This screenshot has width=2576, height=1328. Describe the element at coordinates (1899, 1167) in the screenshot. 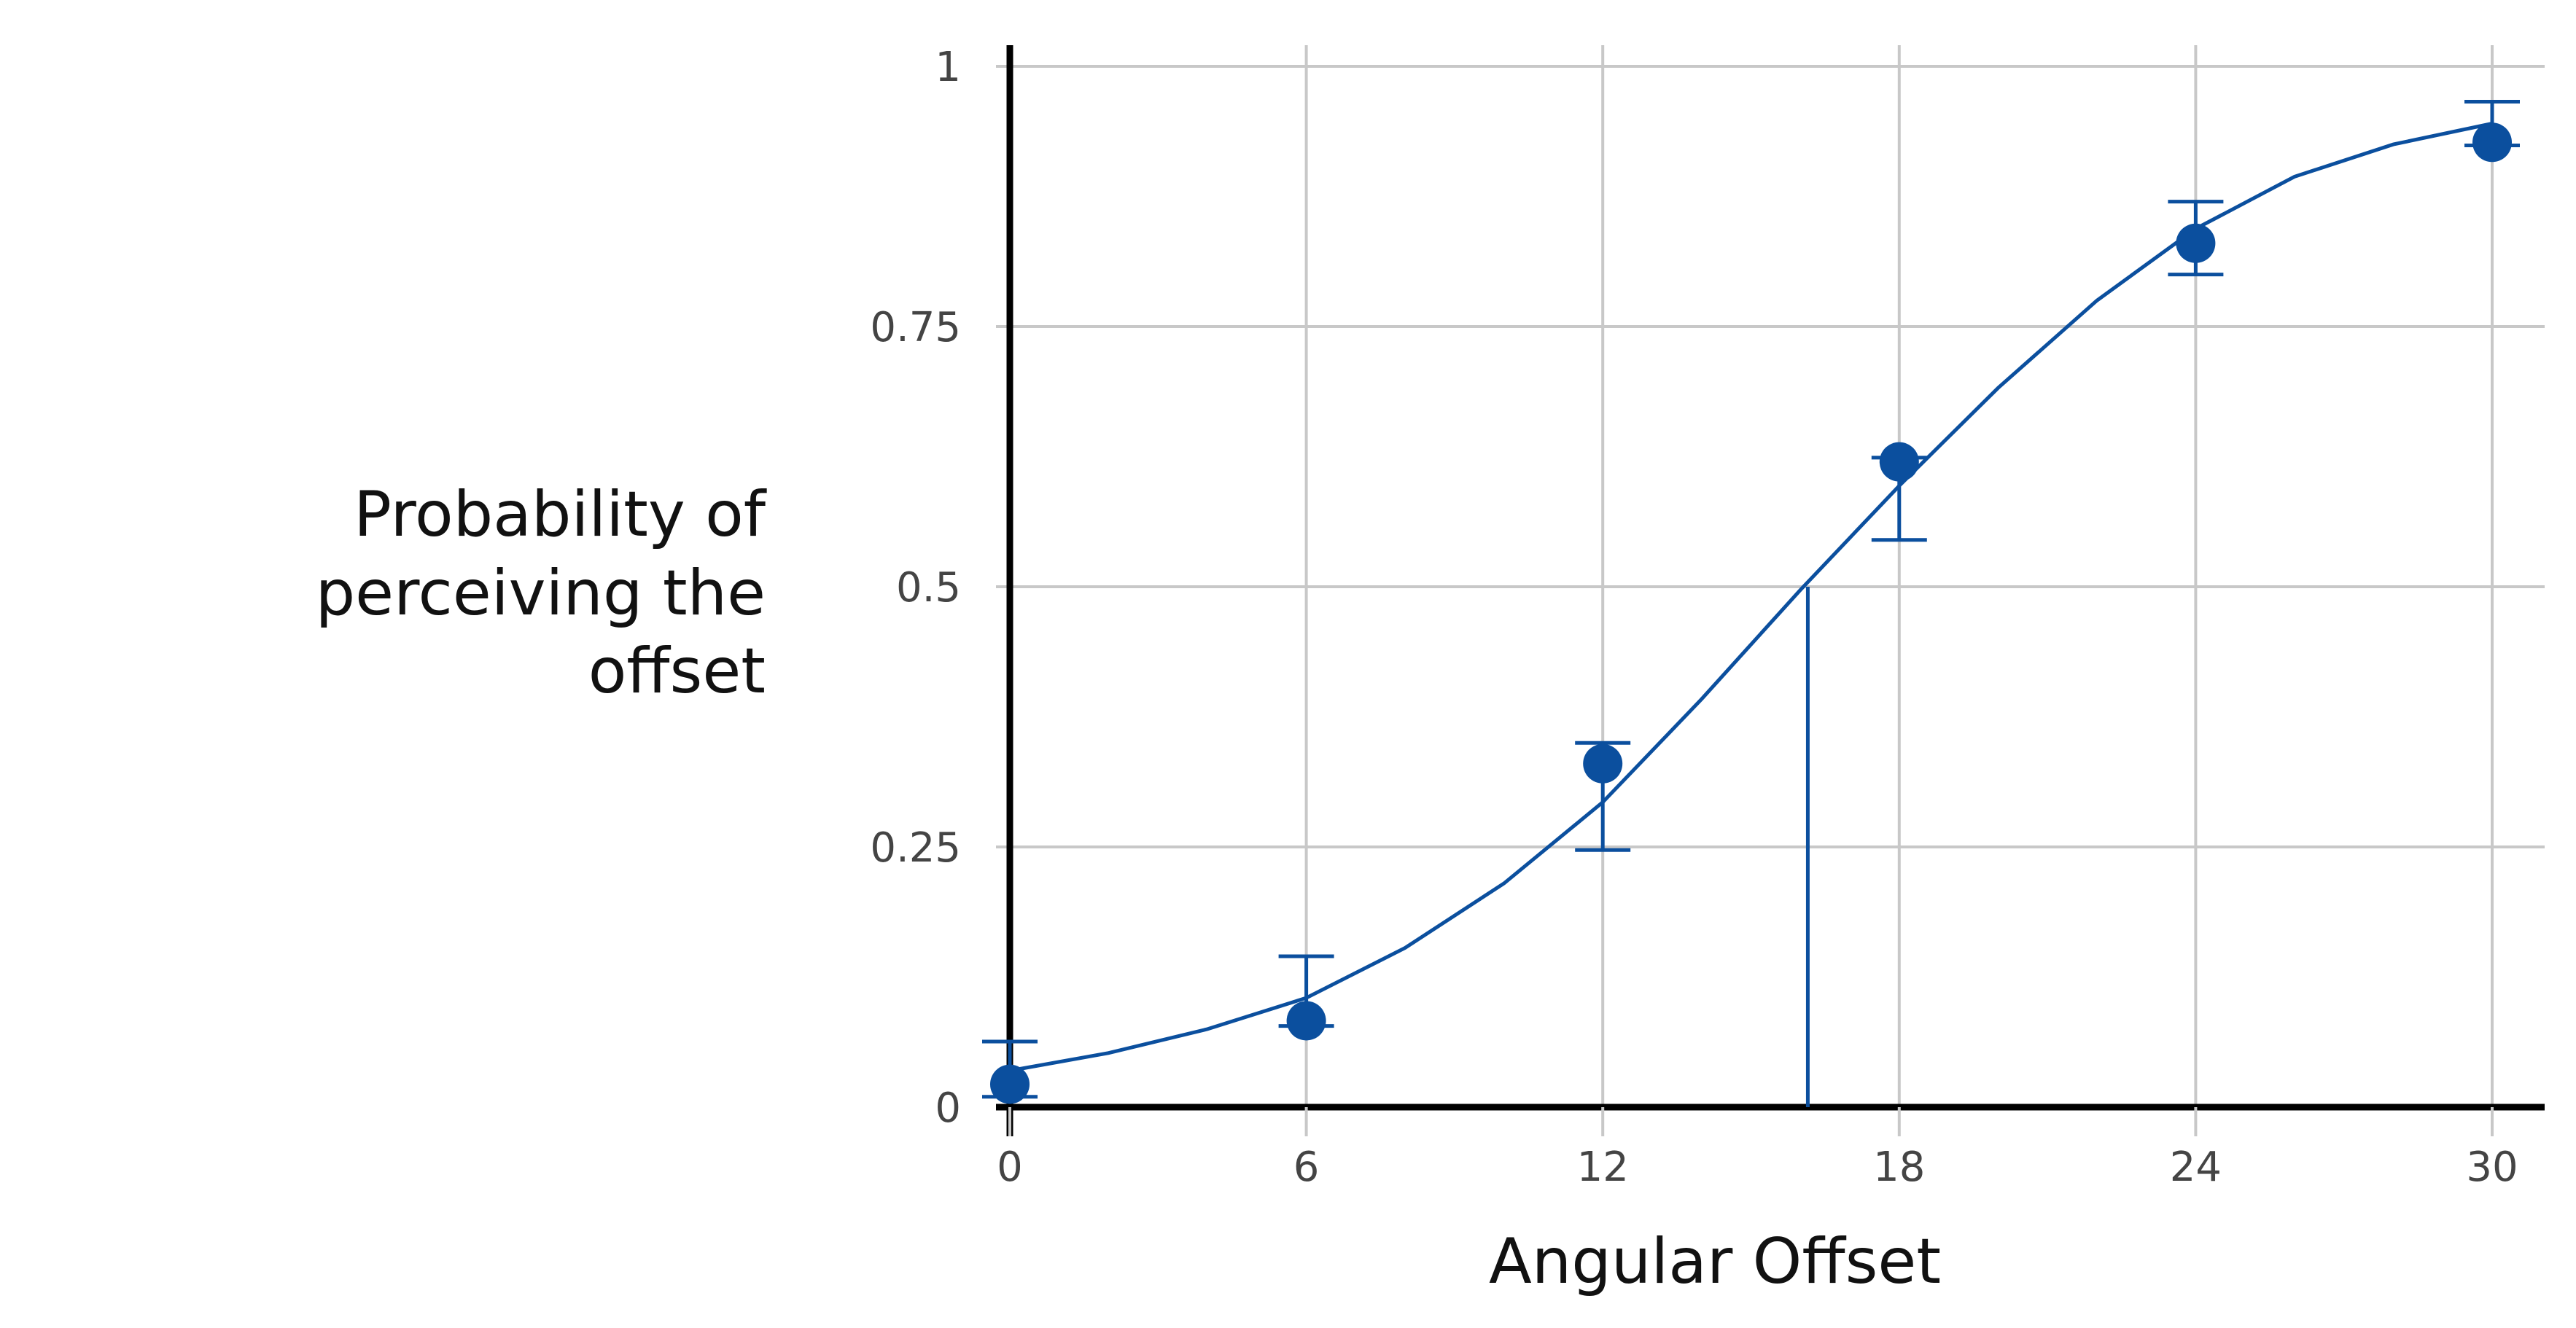

I see `x-tick-label: 18` at that location.